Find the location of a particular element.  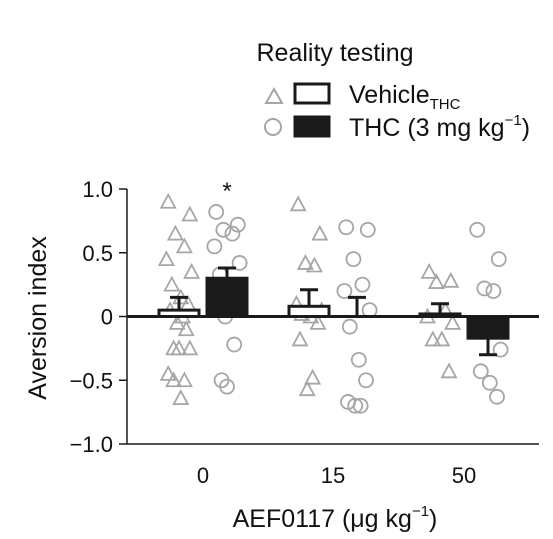

y-tick-label: 0 is located at coordinates (107, 317).